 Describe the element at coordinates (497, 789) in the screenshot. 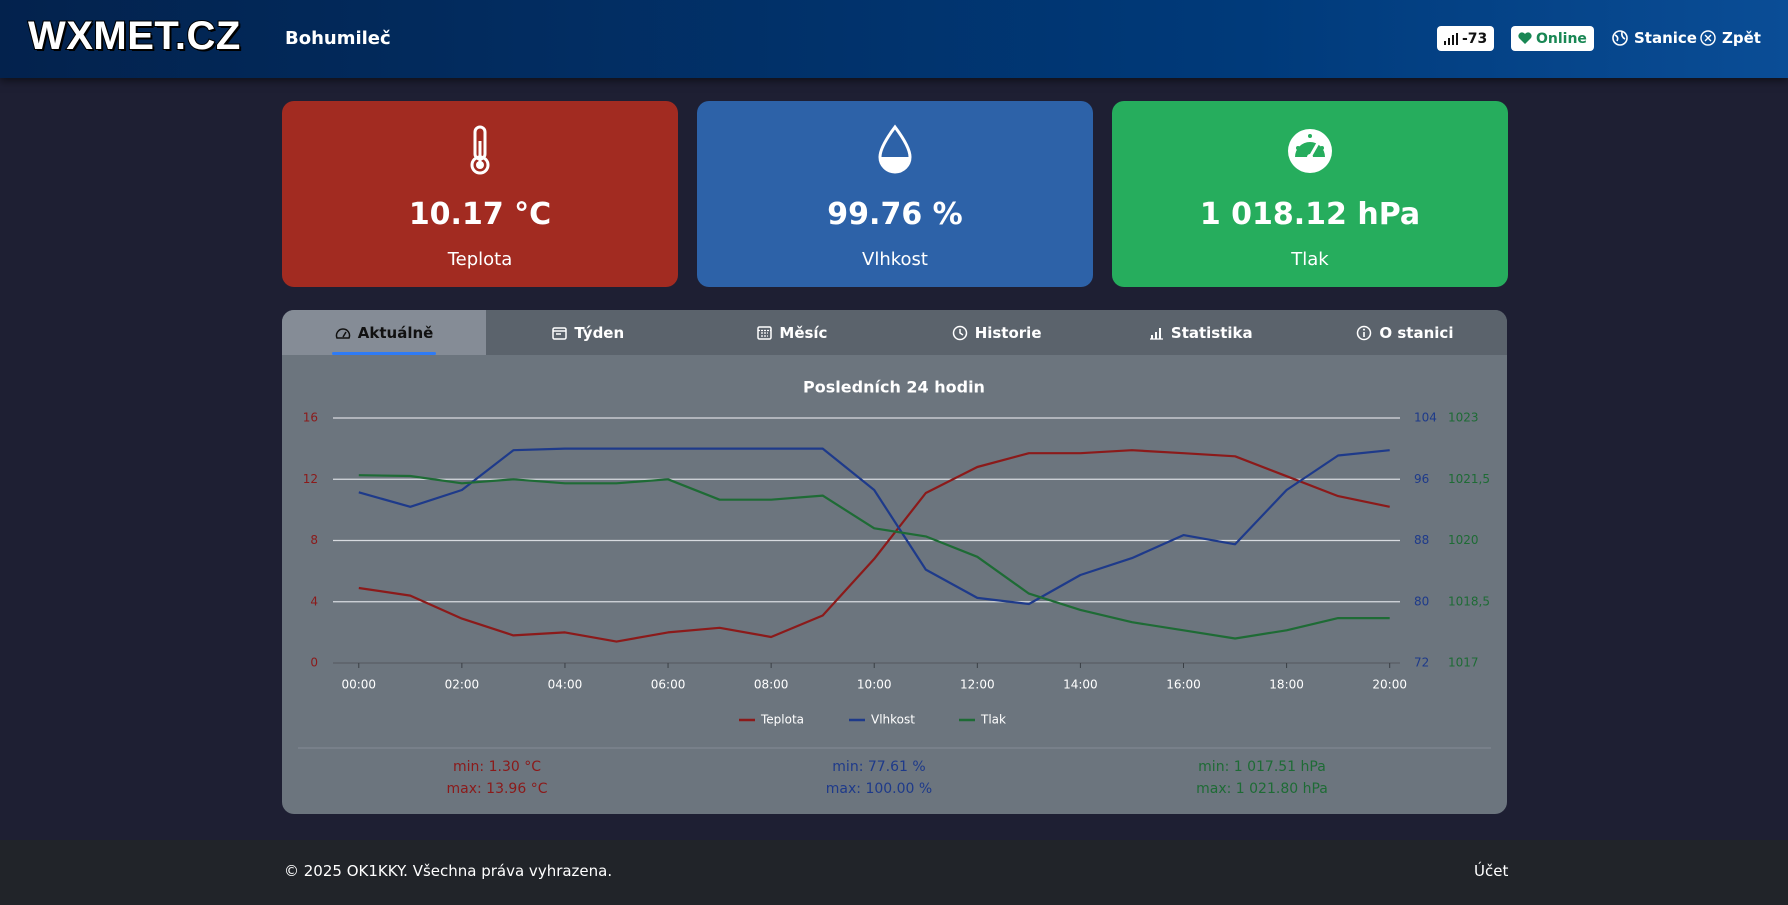

I see `stat-max: max: 13.96 °C` at that location.